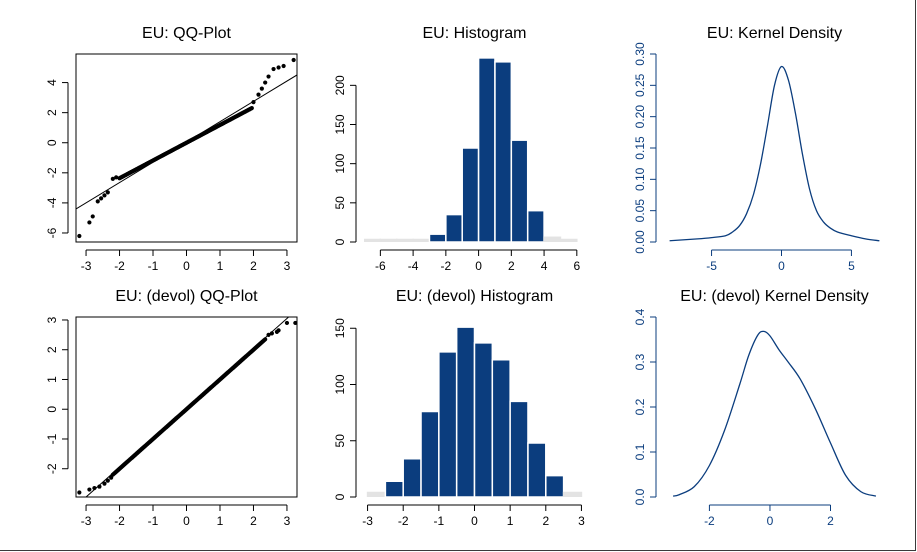 The height and width of the screenshot is (552, 917). I want to click on y-tick-label: 0.05, so click(640, 211).